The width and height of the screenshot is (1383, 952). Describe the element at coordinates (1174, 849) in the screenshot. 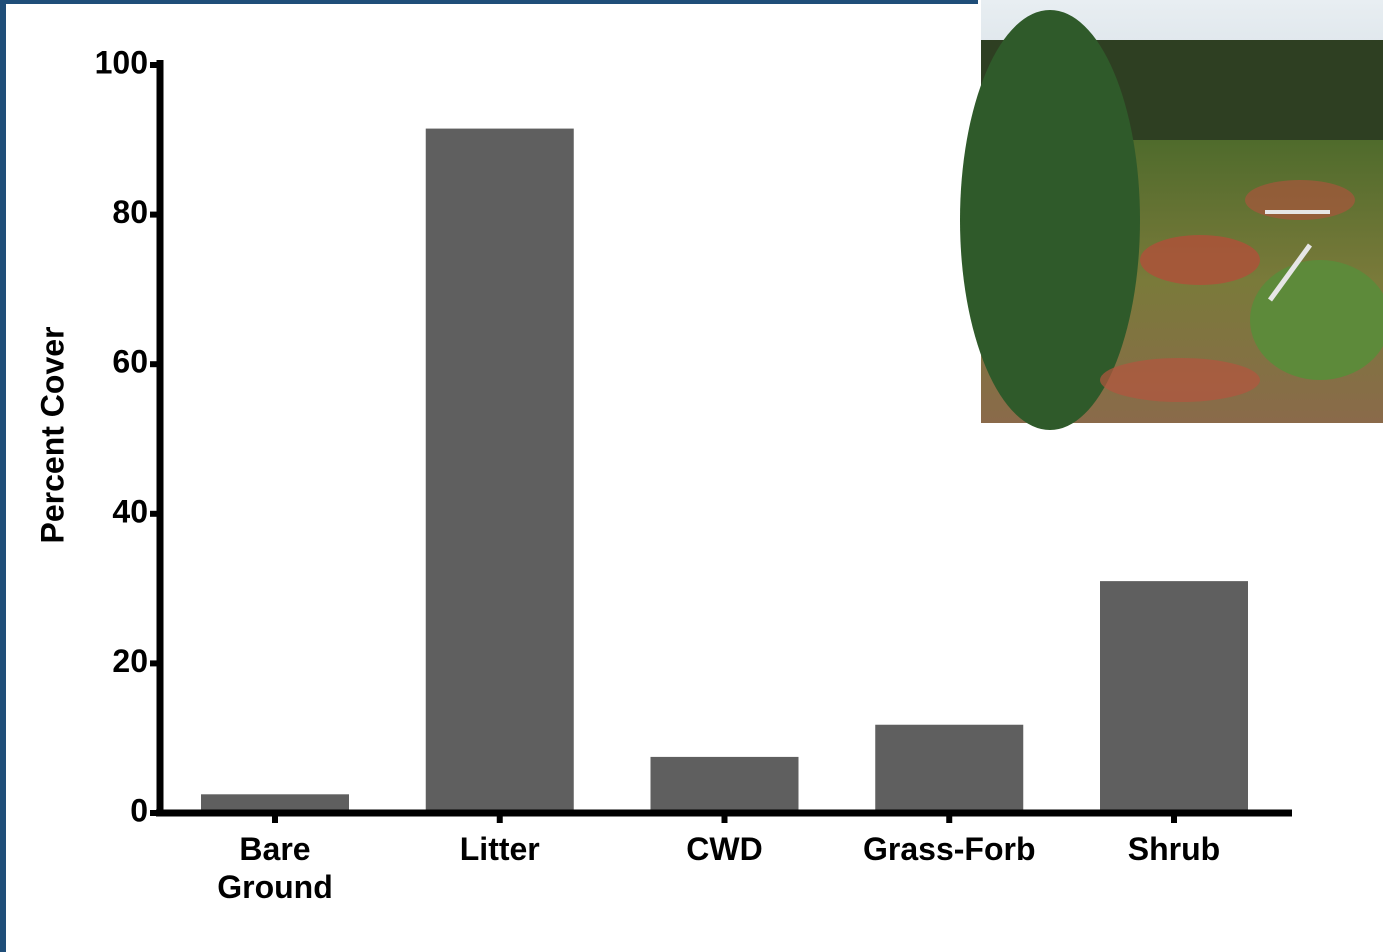

I see `x-tick-label: Shrub` at that location.